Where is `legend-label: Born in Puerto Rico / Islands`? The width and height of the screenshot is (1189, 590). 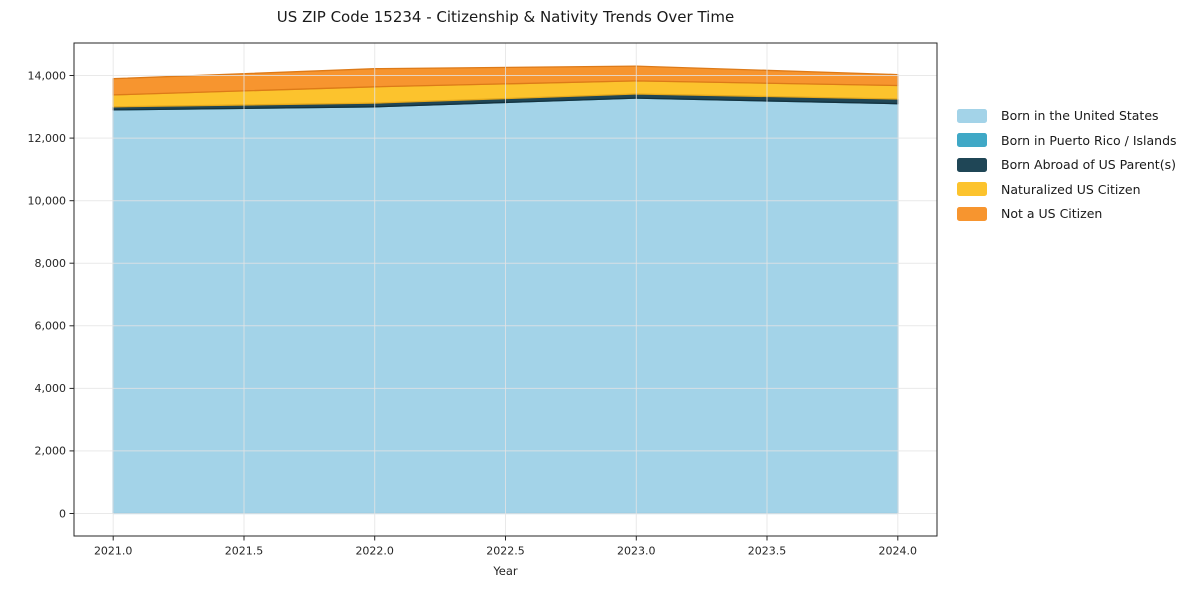 legend-label: Born in Puerto Rico / Islands is located at coordinates (1089, 140).